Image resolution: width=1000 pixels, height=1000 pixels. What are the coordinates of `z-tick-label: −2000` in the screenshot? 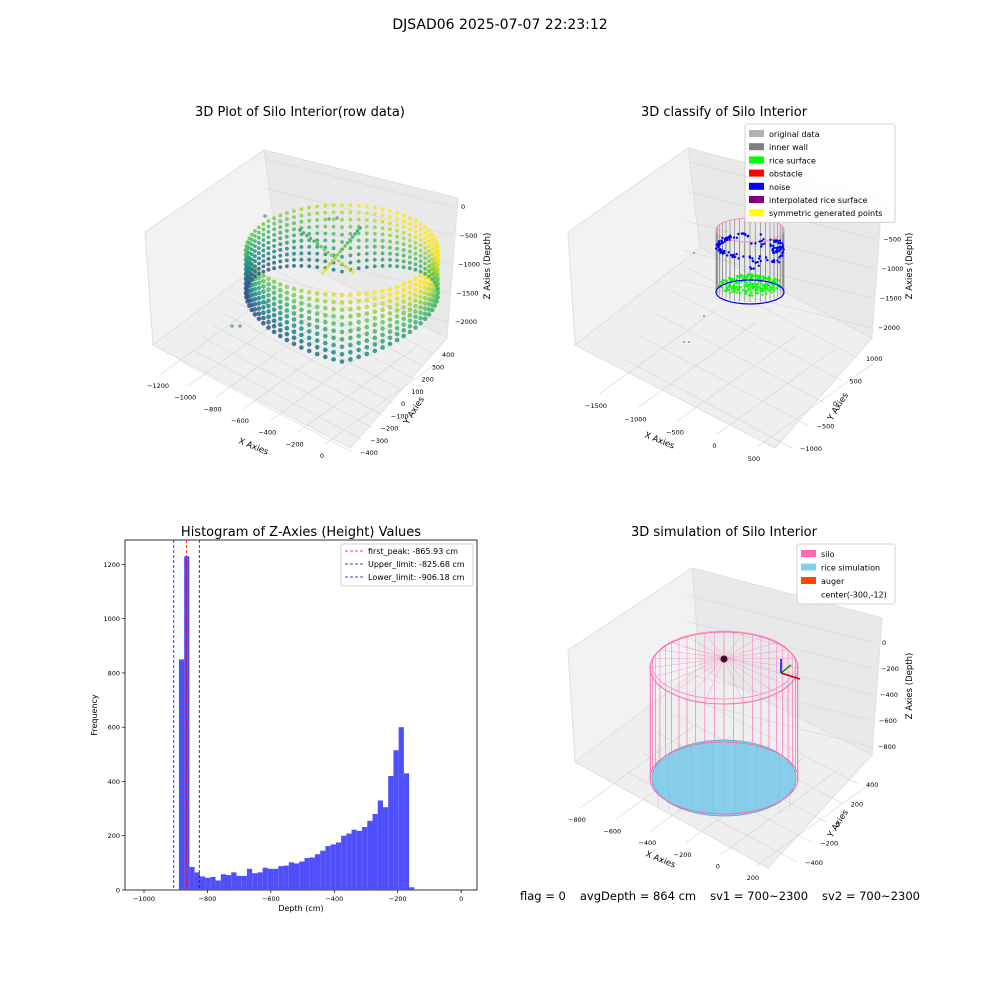 It's located at (889, 328).